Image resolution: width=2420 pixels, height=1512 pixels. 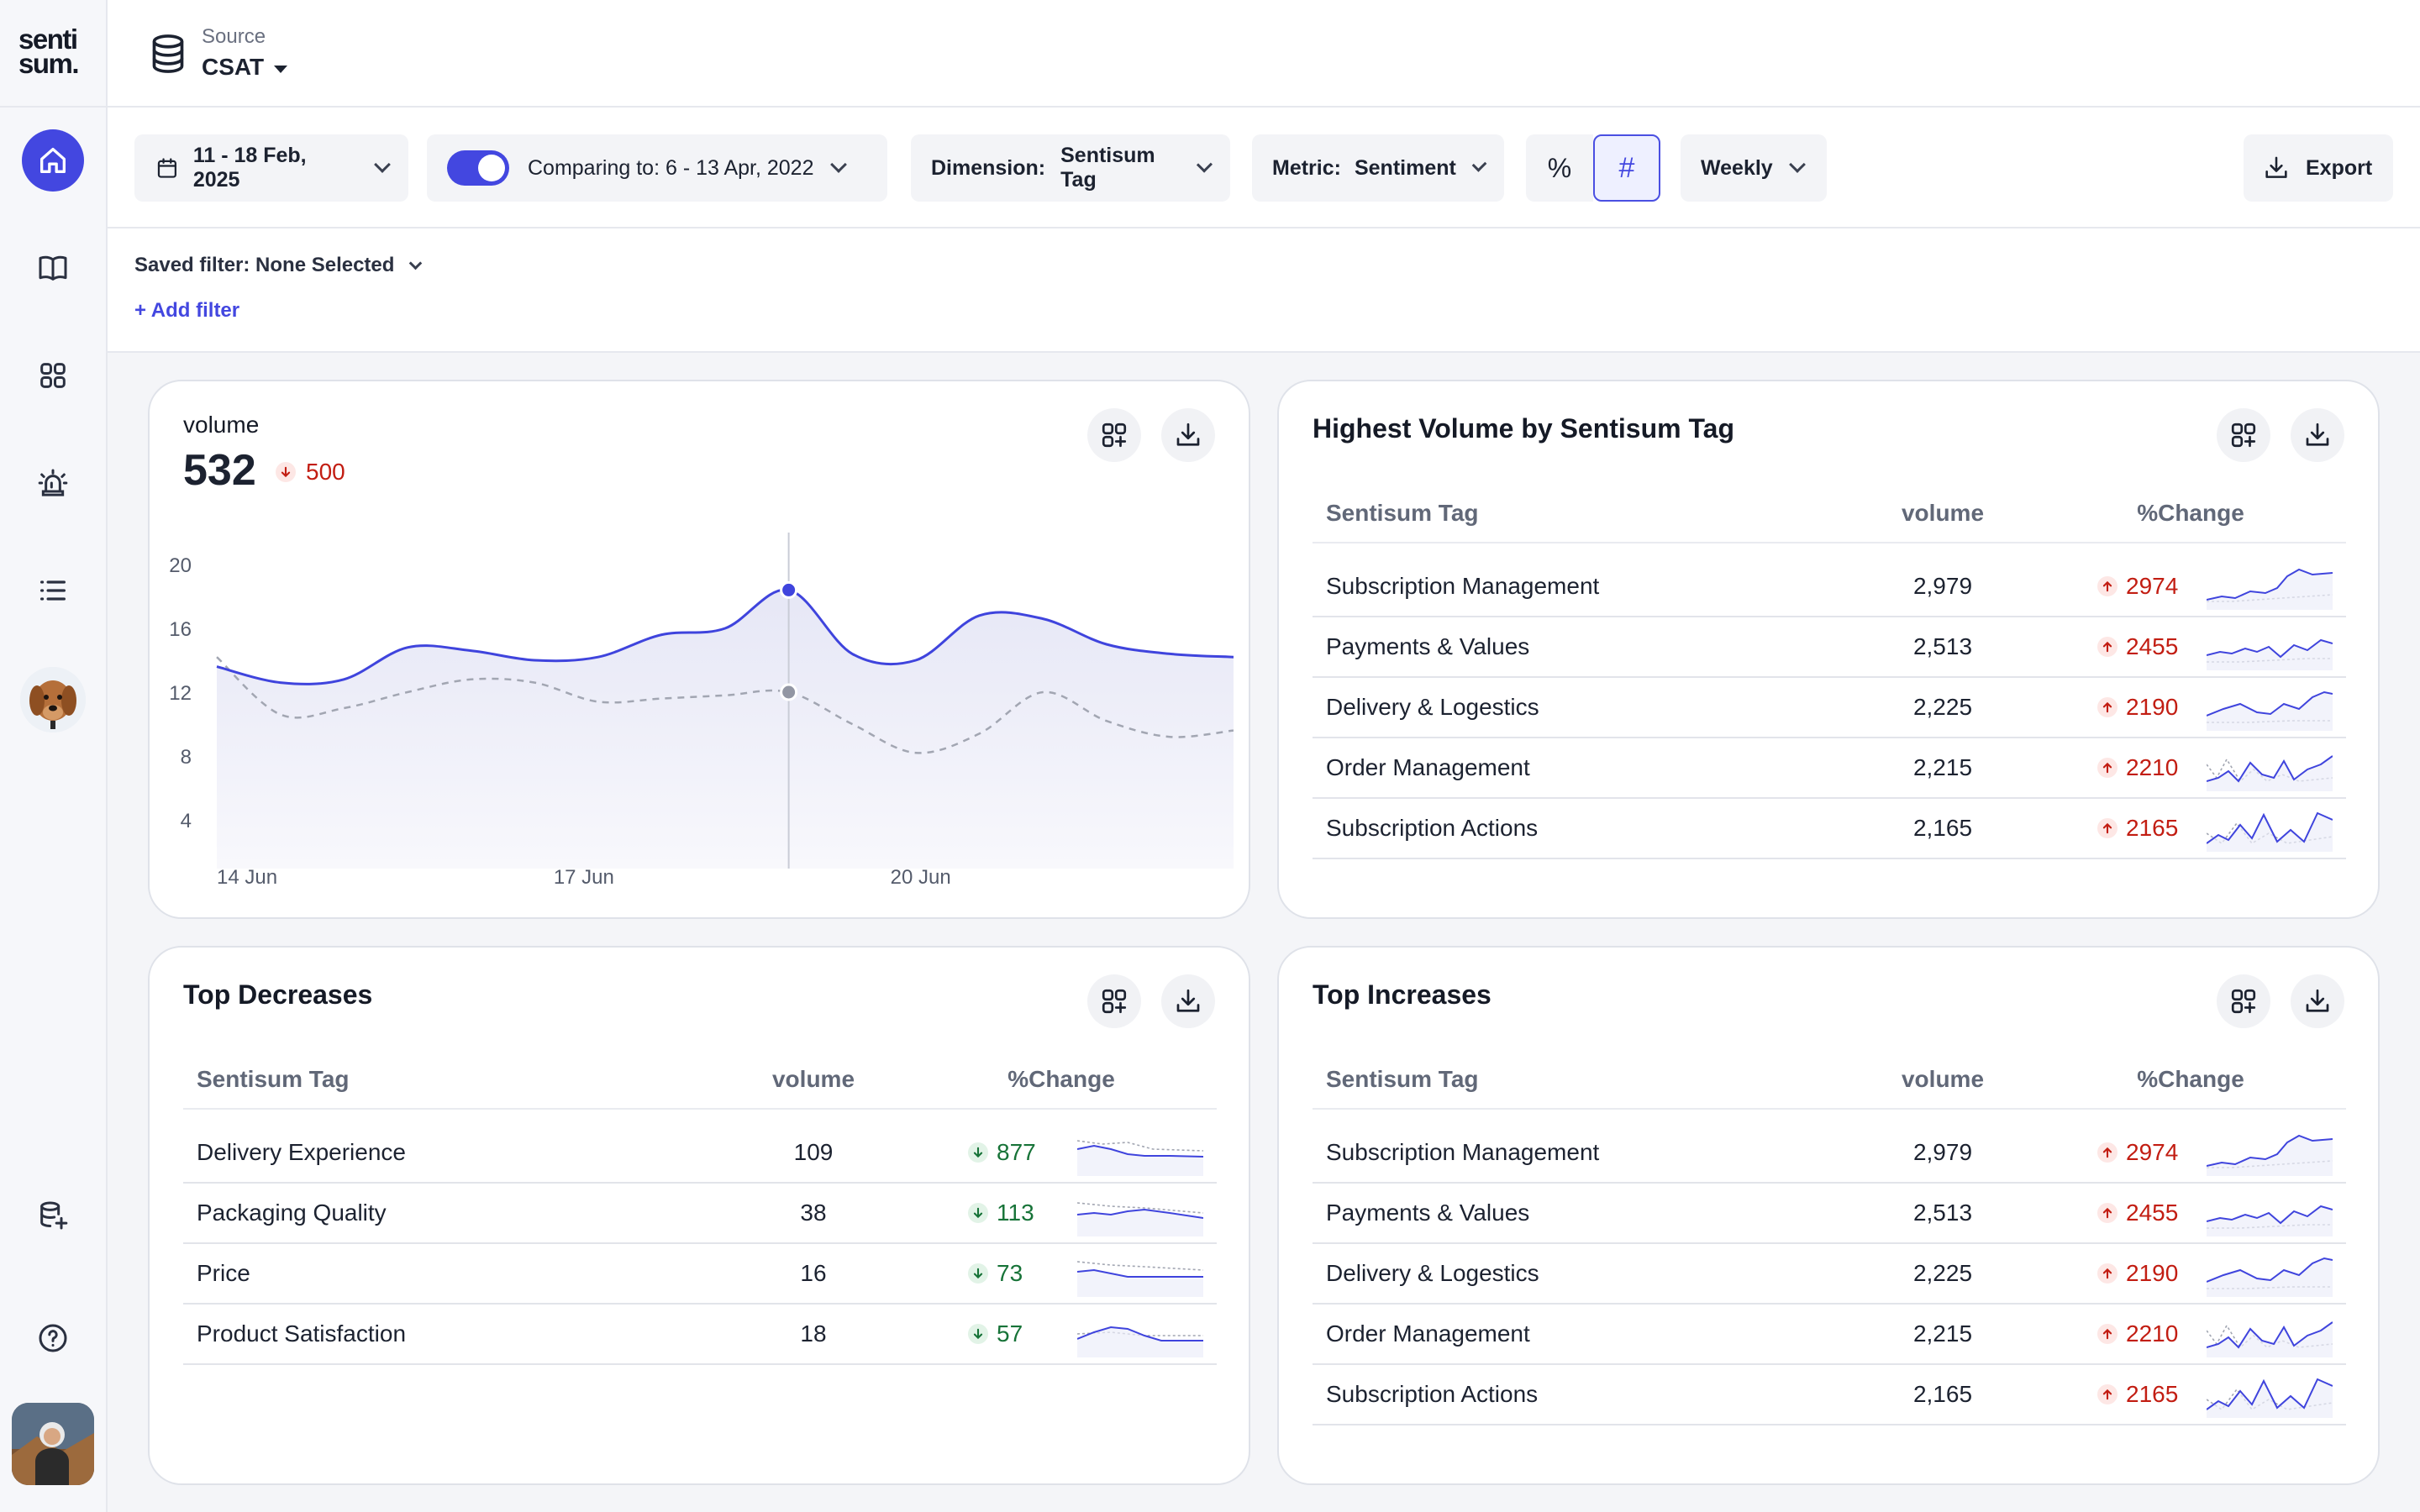 I want to click on table-row: Delivery Experience 109 877, so click(x=700, y=1146).